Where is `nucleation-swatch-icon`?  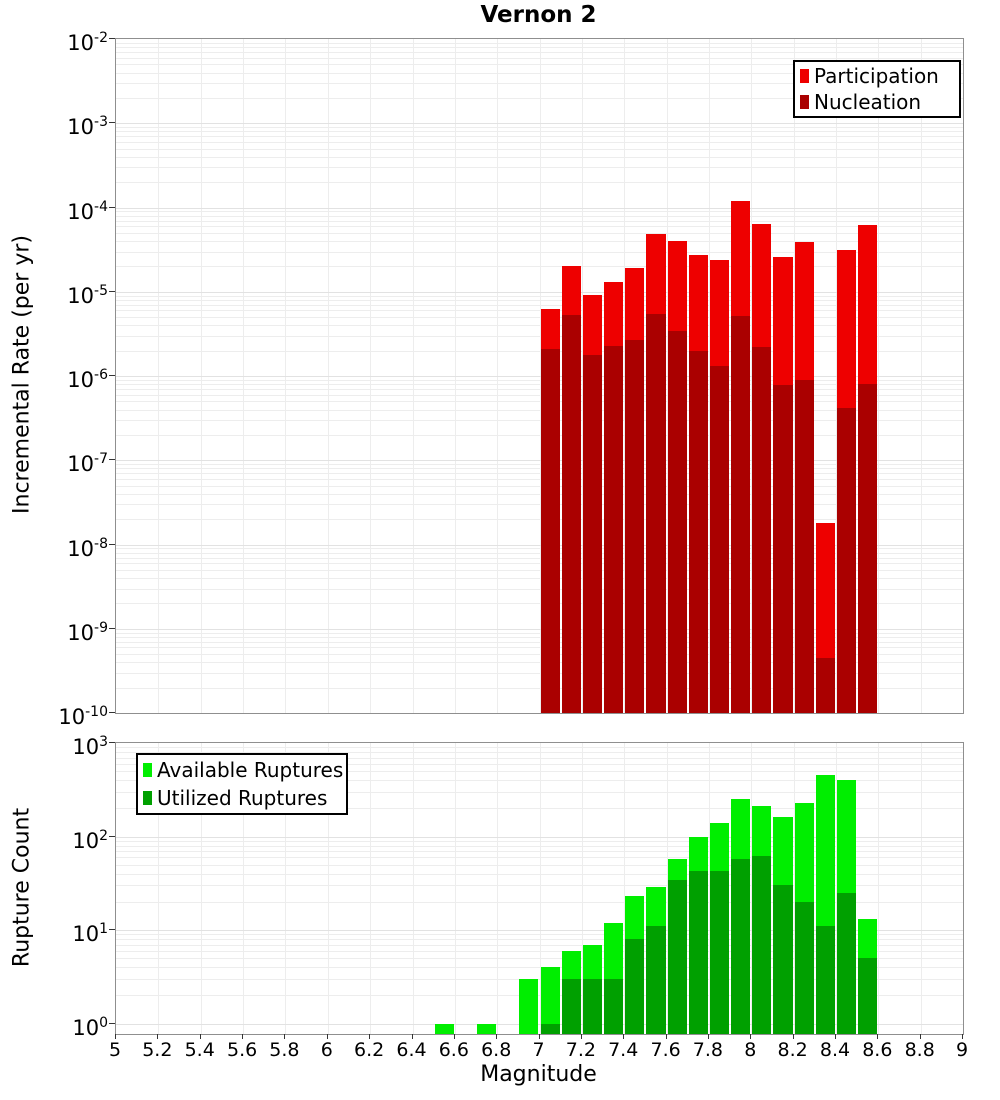 nucleation-swatch-icon is located at coordinates (804, 102).